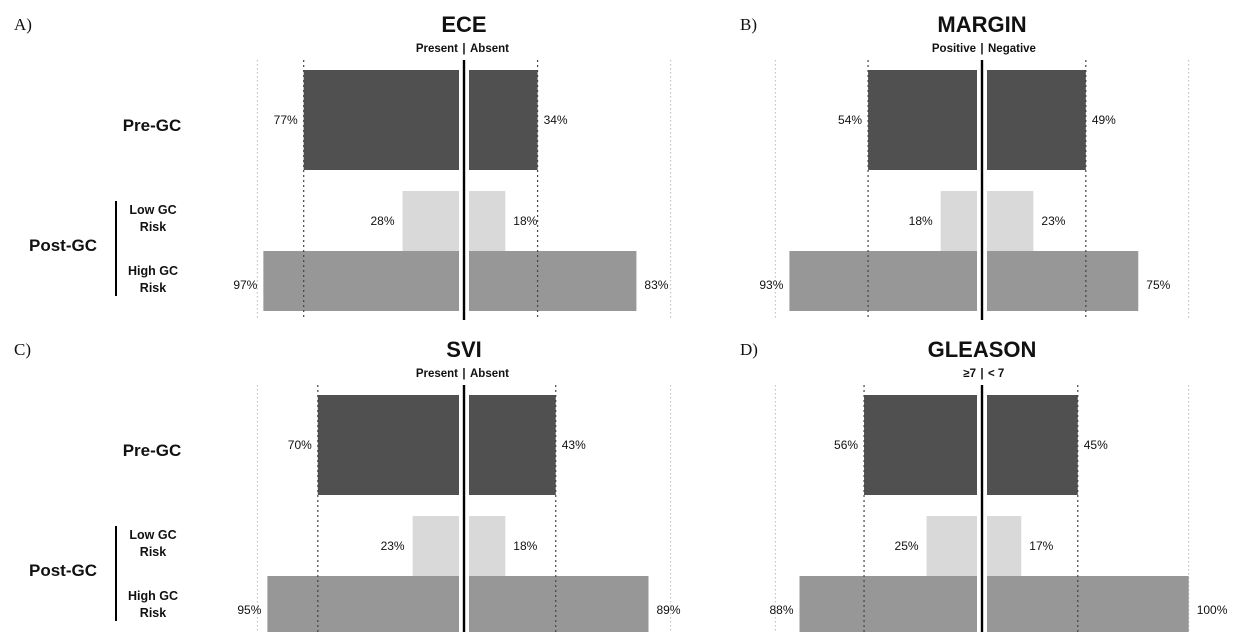  Describe the element at coordinates (669, 610) in the screenshot. I see `data-label-high-gc-risk-right: 89%` at that location.